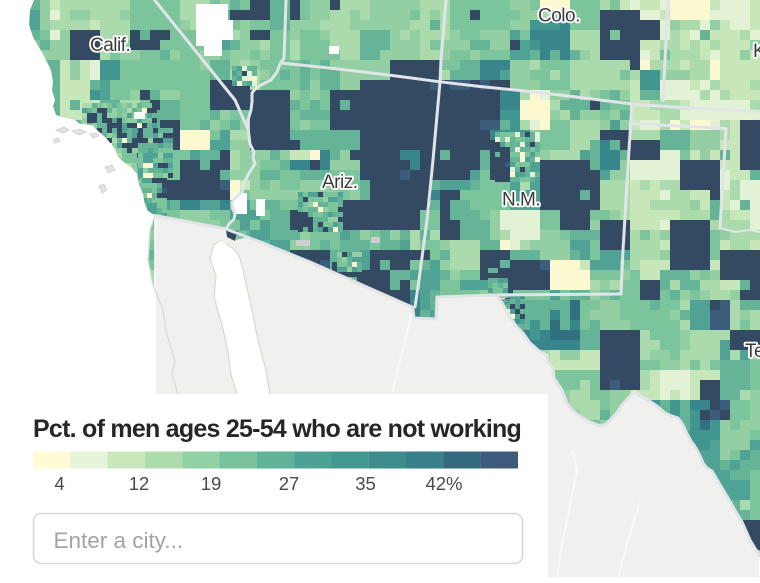  What do you see at coordinates (340, 182) in the screenshot?
I see `svg-text: Ariz.` at bounding box center [340, 182].